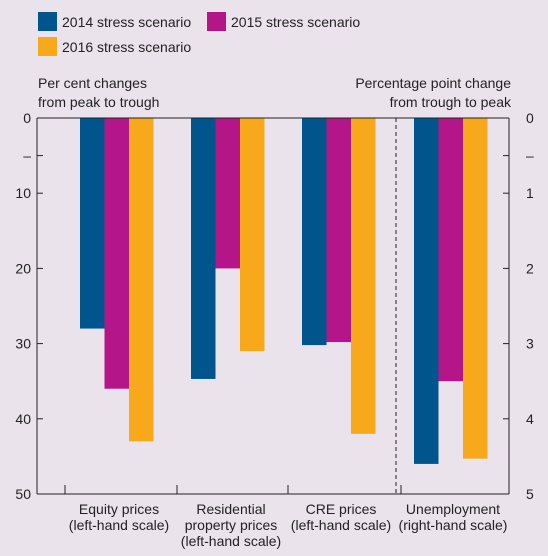 The image size is (548, 556). Describe the element at coordinates (295, 22) in the screenshot. I see `legend-label: 2015 stress scenario` at that location.